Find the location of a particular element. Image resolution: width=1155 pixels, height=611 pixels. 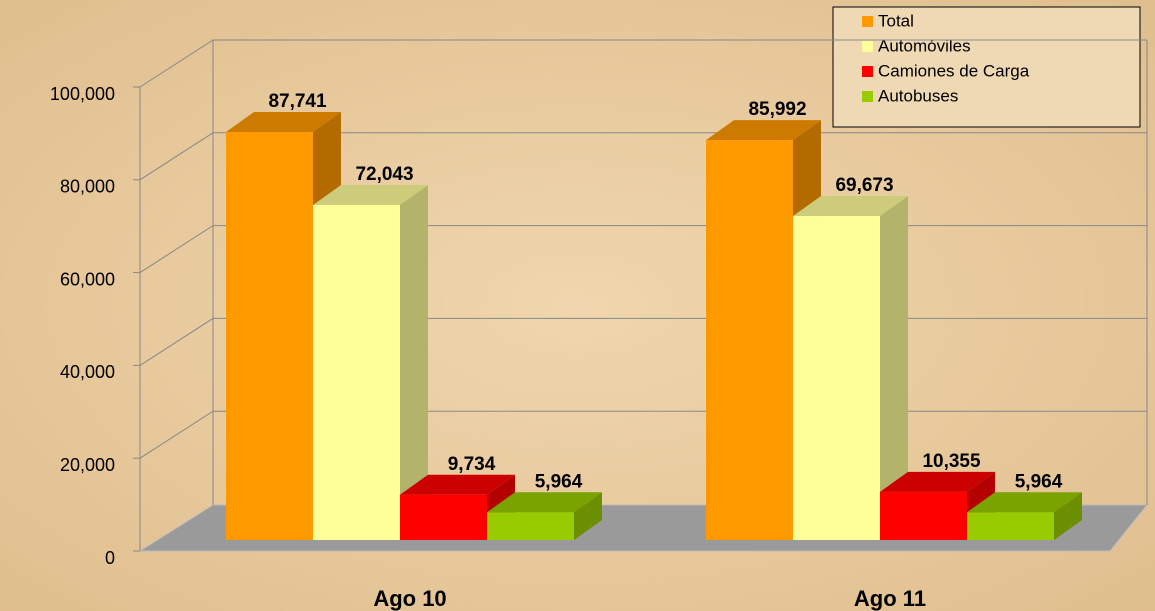

x-tick-label: Ago 11 is located at coordinates (890, 598).